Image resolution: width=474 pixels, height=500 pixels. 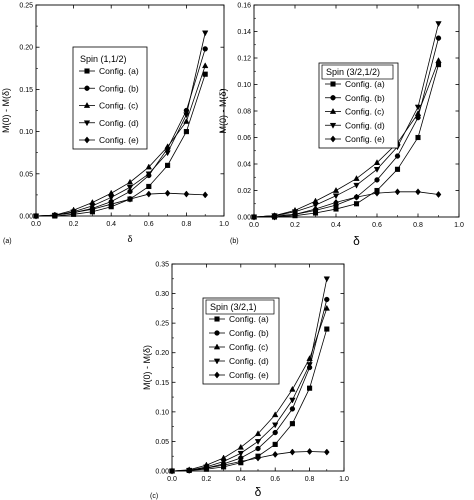 I want to click on y-tick-label: 0.02, so click(x=244, y=191).